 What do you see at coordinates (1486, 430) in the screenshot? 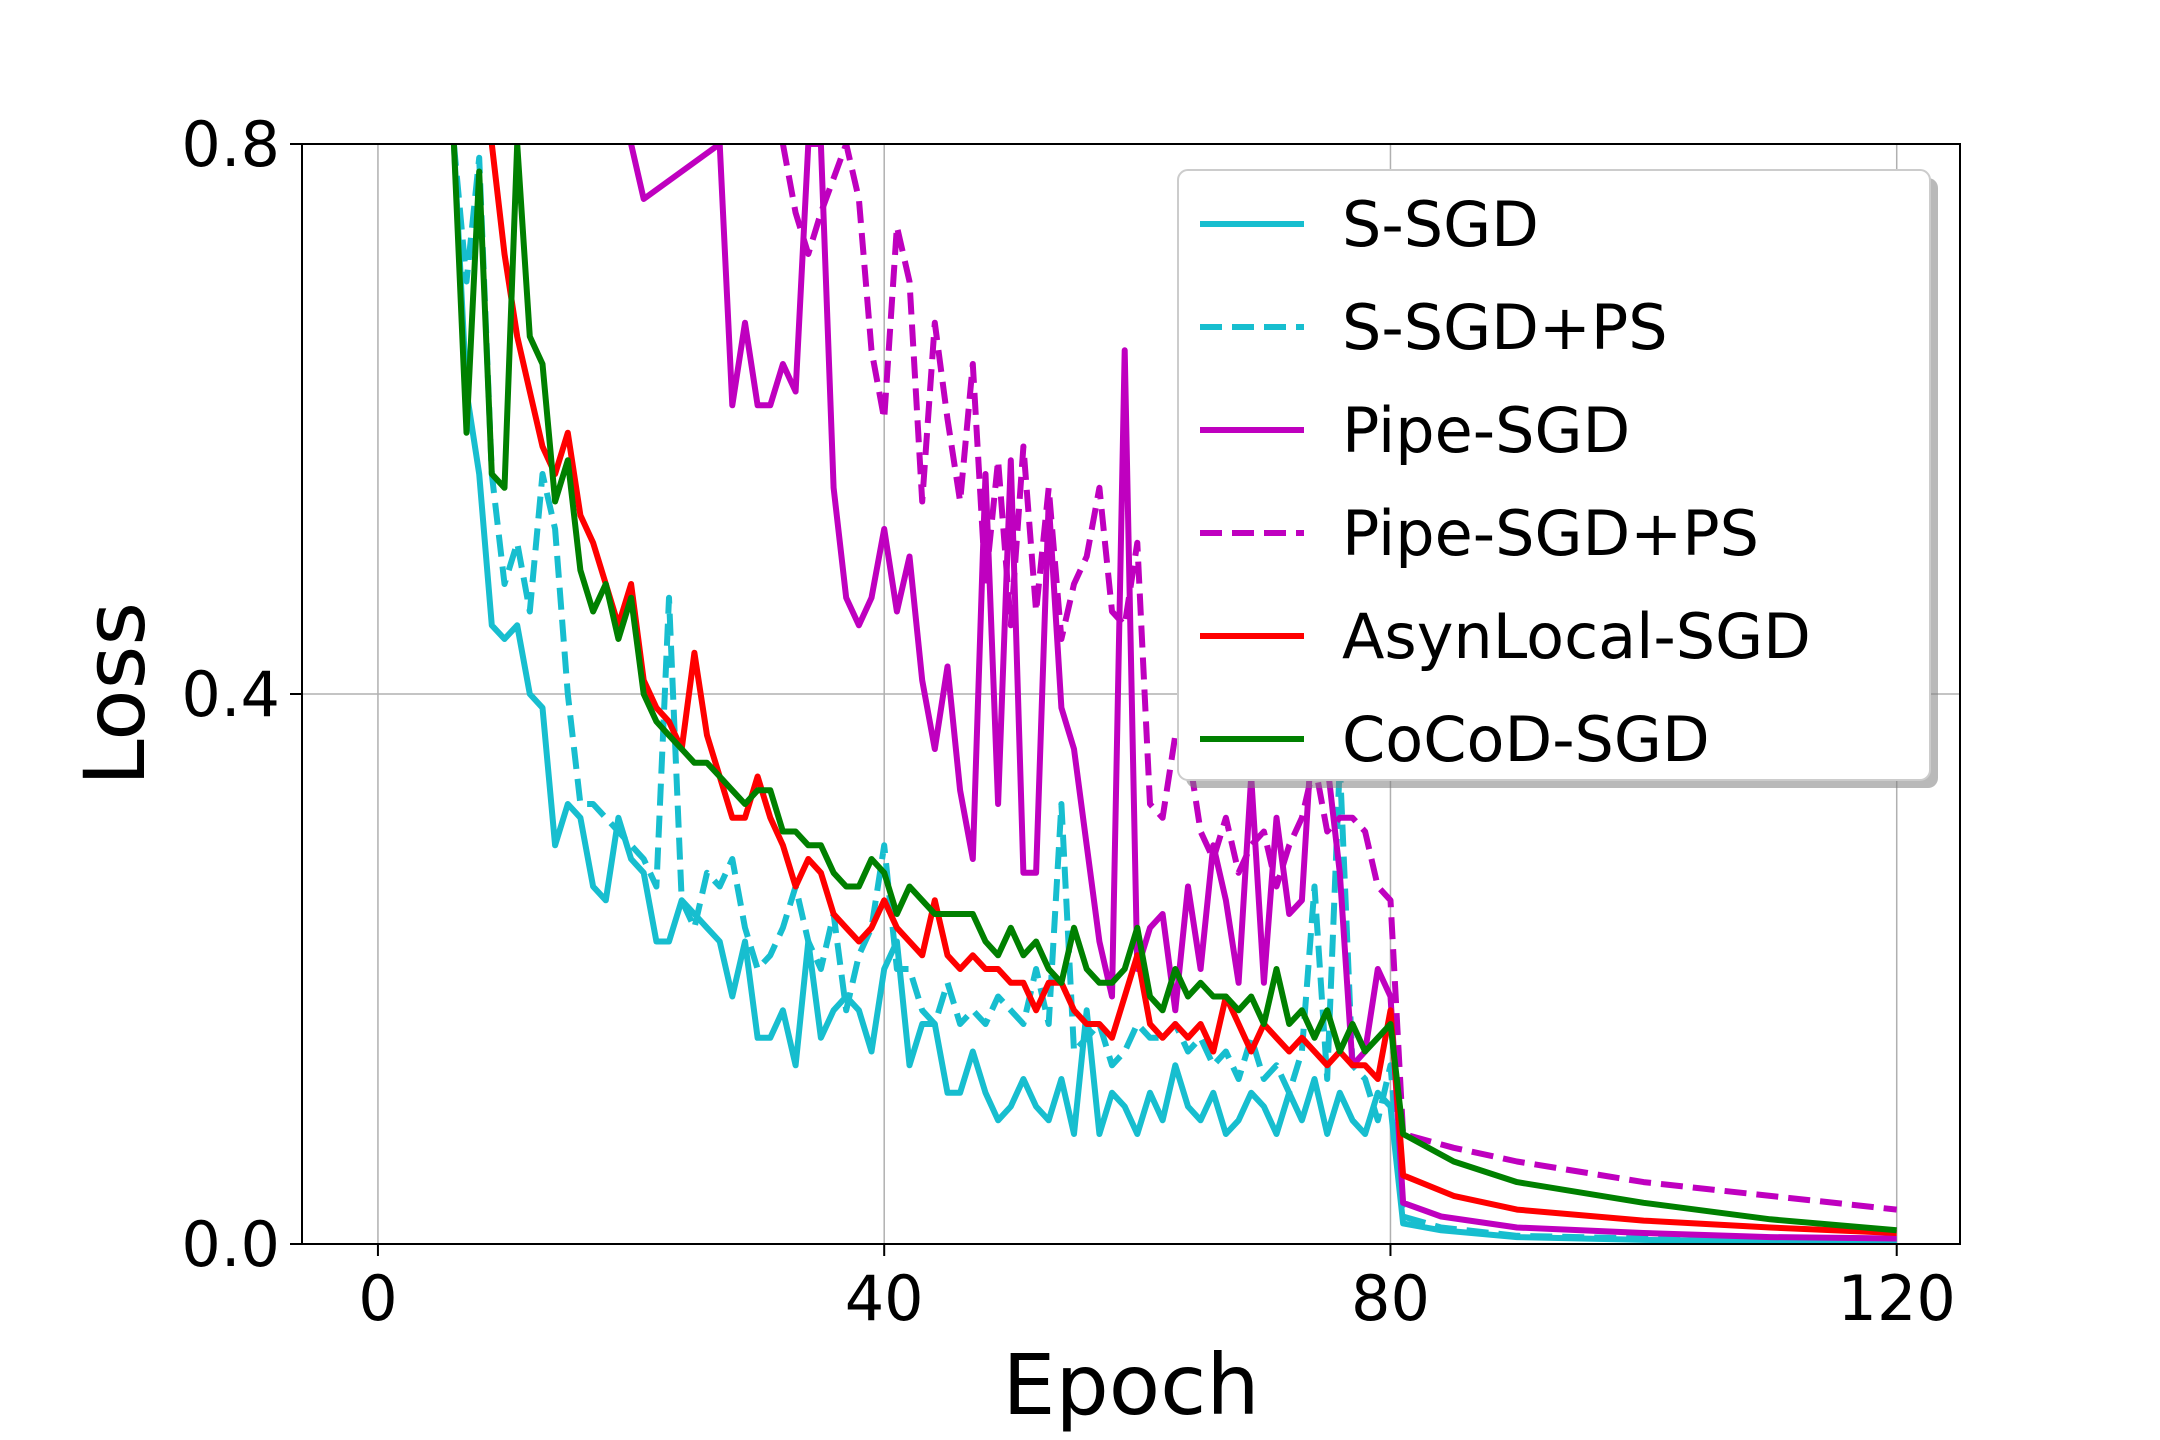
I see `legend-label: Pipe-SGD` at bounding box center [1486, 430].